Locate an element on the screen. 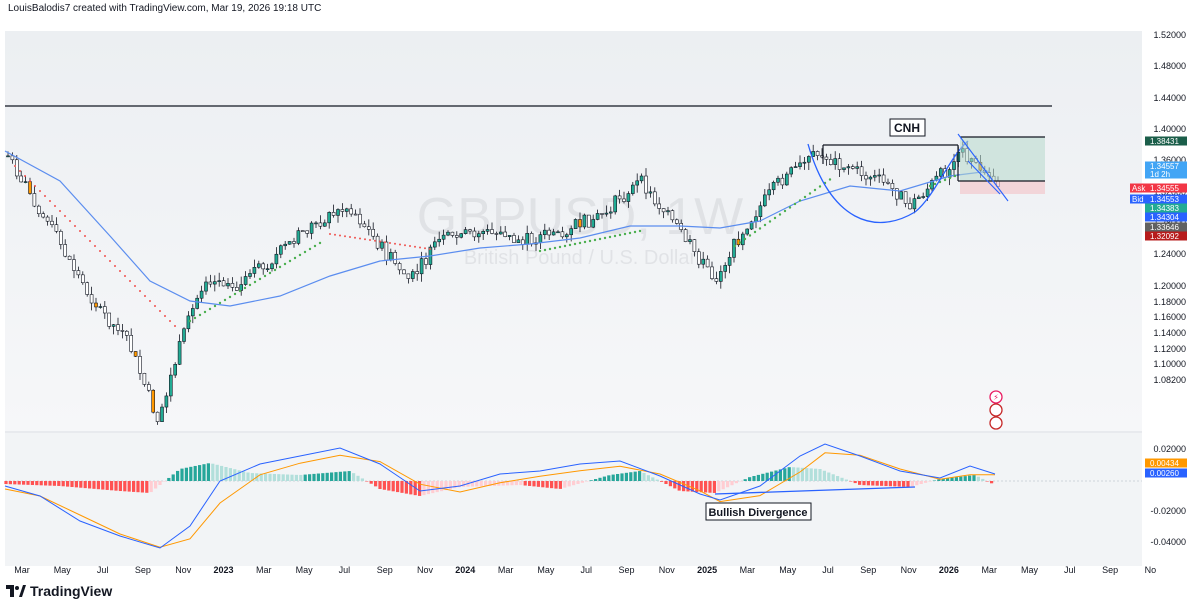 Image resolution: width=1200 pixels, height=609 pixels. price-tick-label: 1.12000 is located at coordinates (1169, 349).